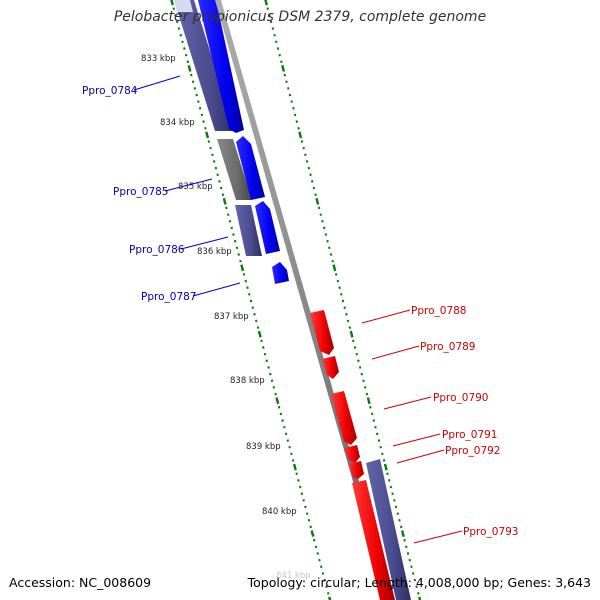 The height and width of the screenshot is (600, 600). Describe the element at coordinates (157, 250) in the screenshot. I see `gene-label-ppro-0786: Ppro_0786` at that location.